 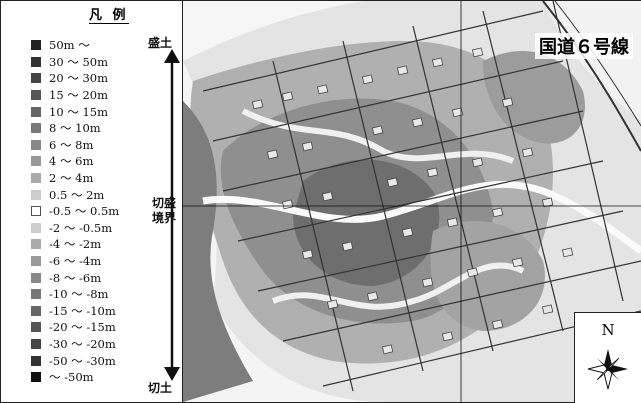 I want to click on legend-label: -15 ～ -10m, so click(x=82, y=310).